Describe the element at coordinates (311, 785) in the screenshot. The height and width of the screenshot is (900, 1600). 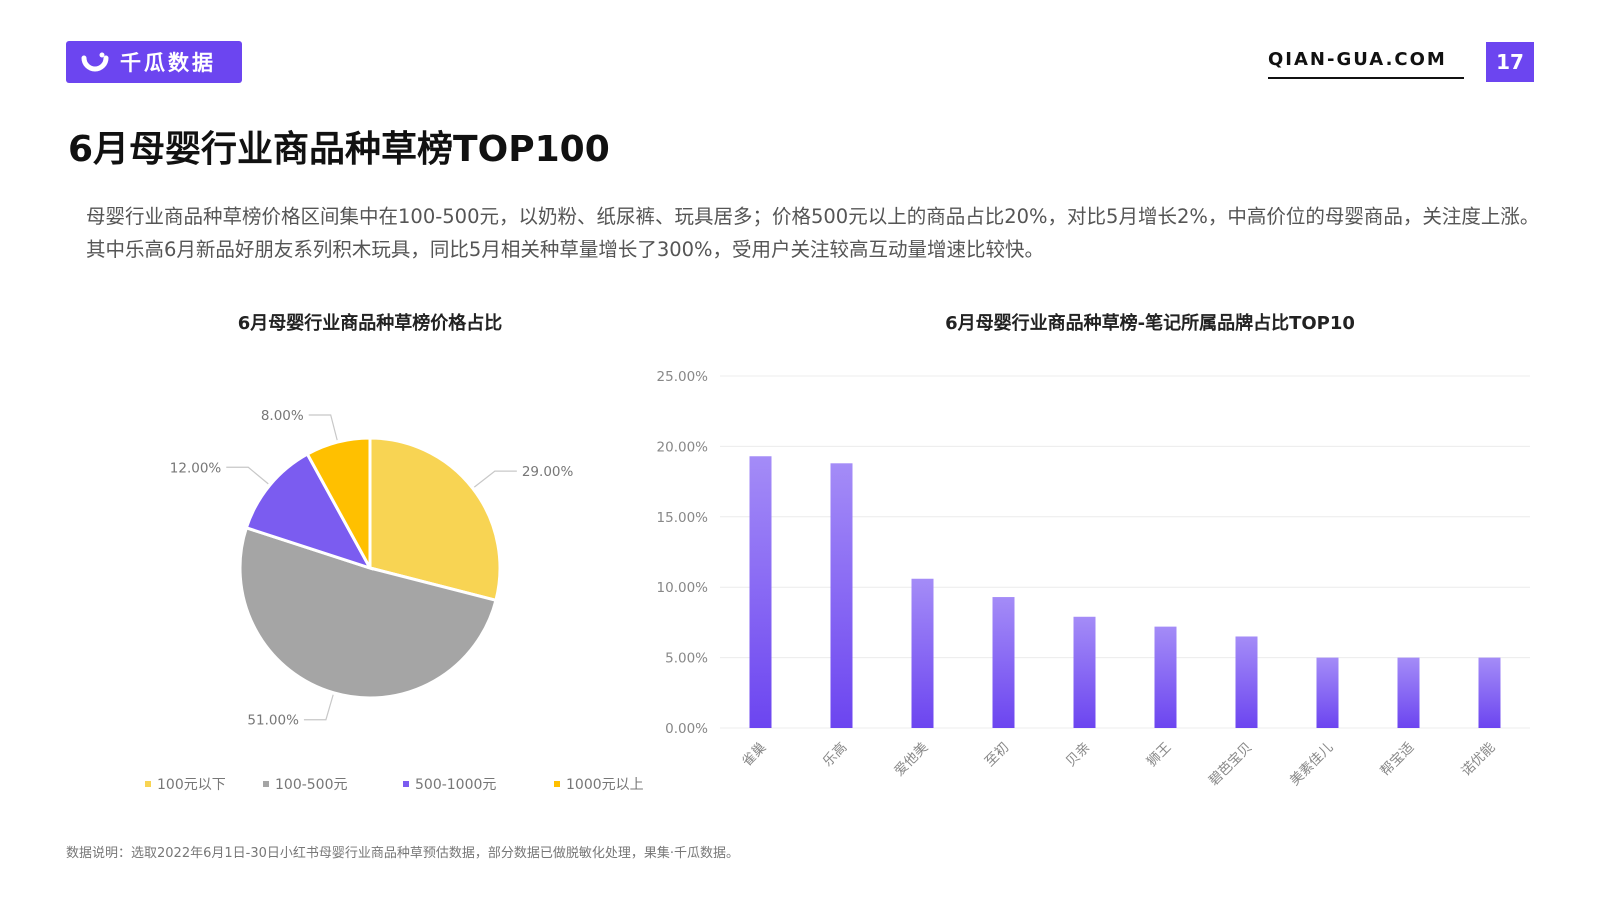
I see `legend-label: 100-500元` at that location.